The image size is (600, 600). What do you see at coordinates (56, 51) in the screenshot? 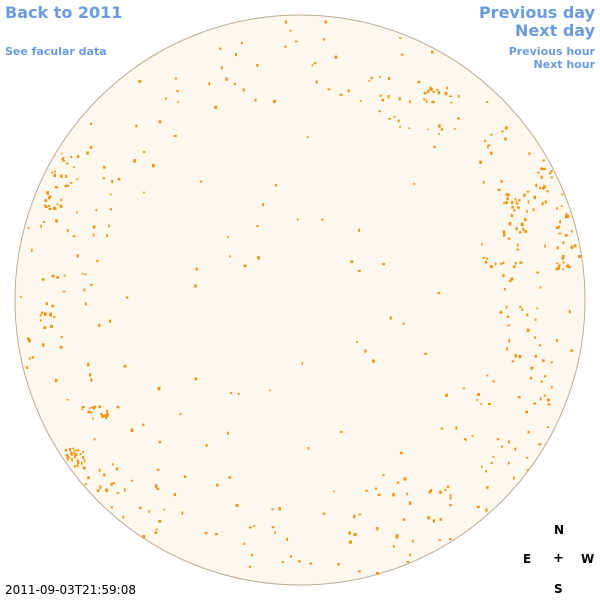
I see `see-facular-data-link: See facular data` at bounding box center [56, 51].